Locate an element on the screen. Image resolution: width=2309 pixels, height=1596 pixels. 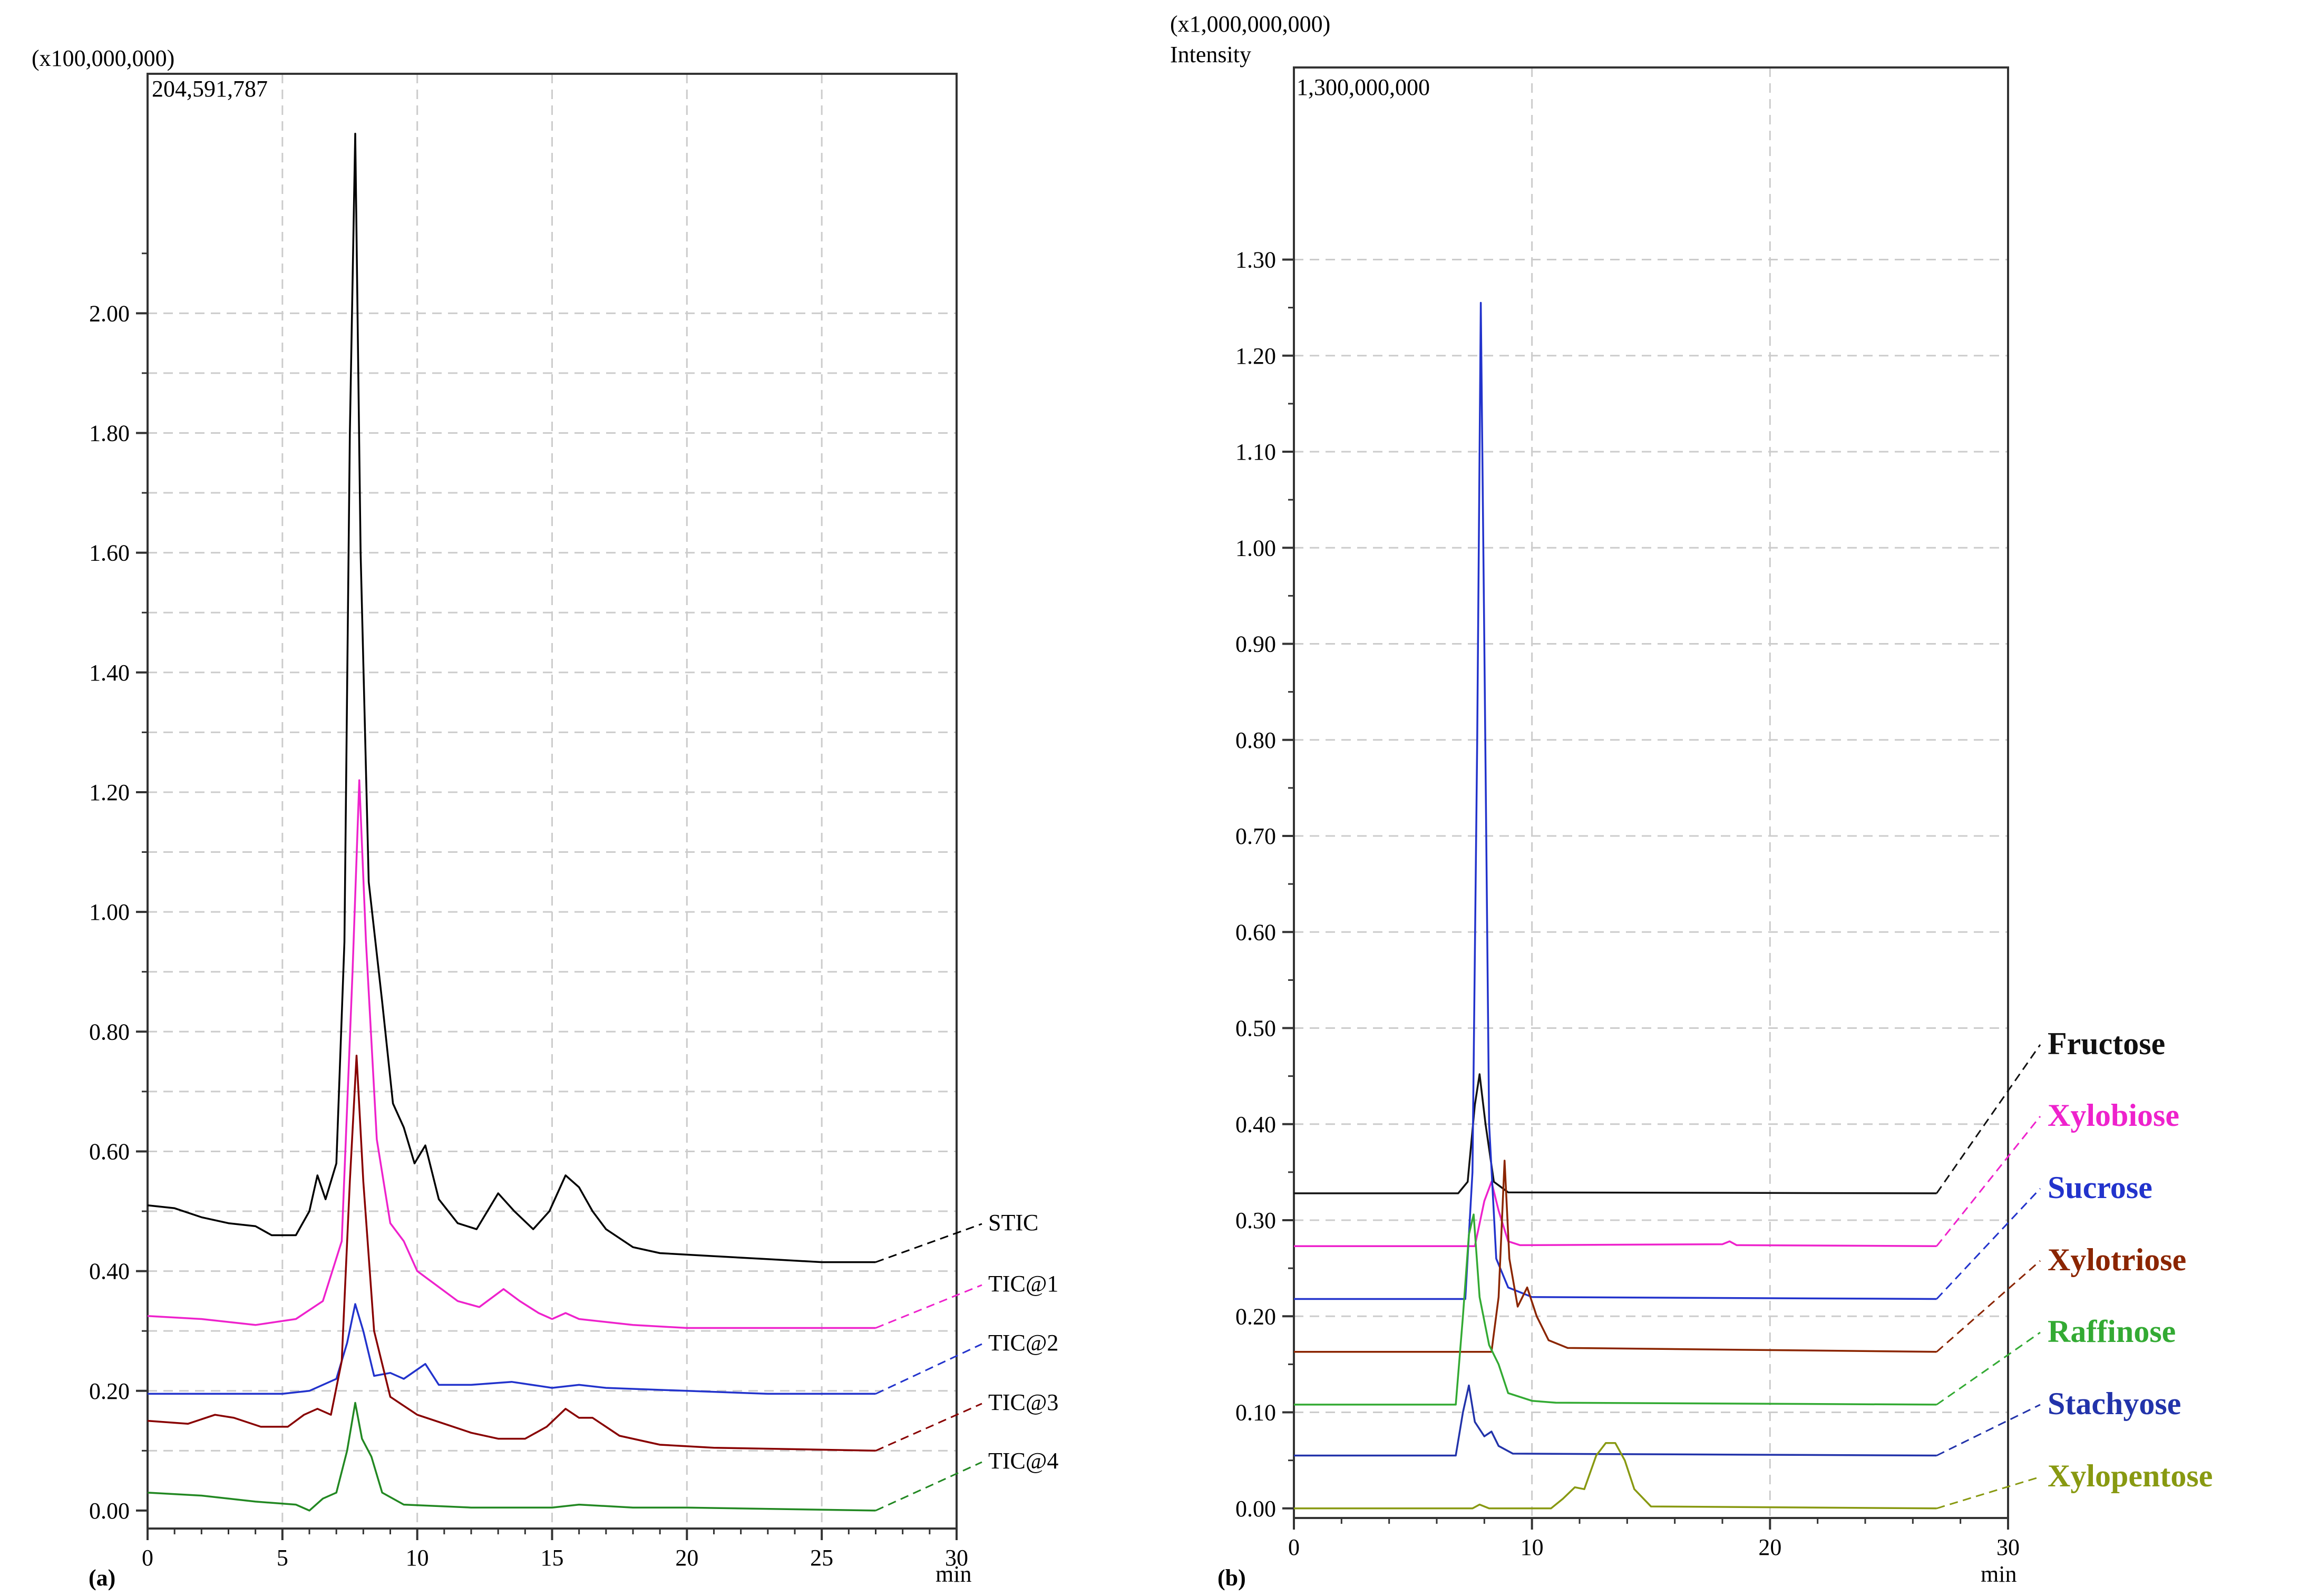
series-leader-xylobiose is located at coordinates (1988, 1181).